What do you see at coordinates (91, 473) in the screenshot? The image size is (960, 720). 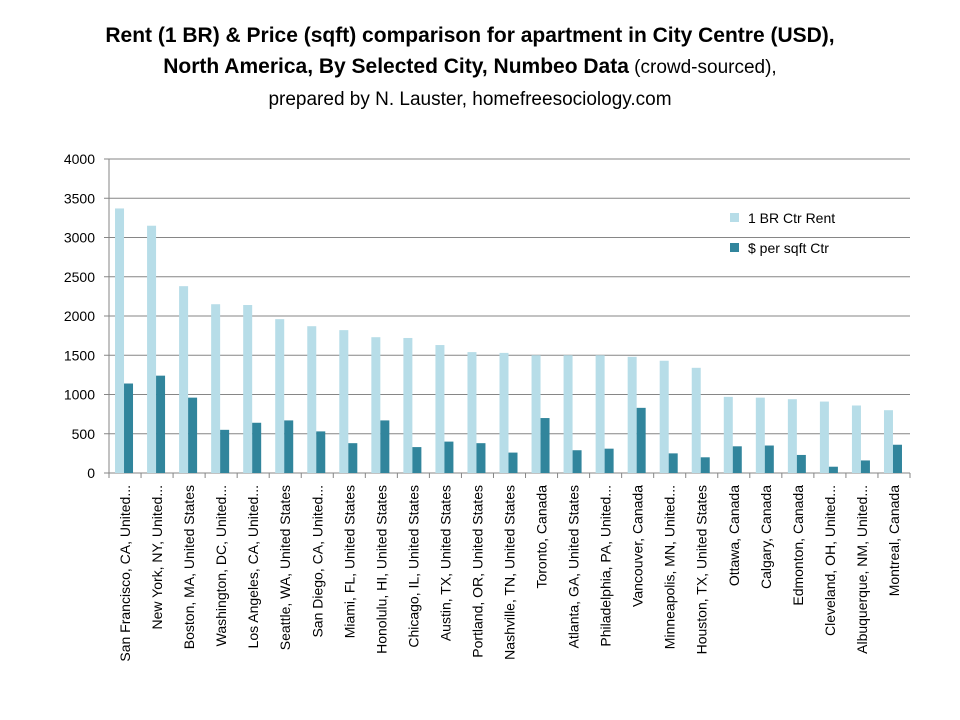 I see `y-tick-label: 0` at bounding box center [91, 473].